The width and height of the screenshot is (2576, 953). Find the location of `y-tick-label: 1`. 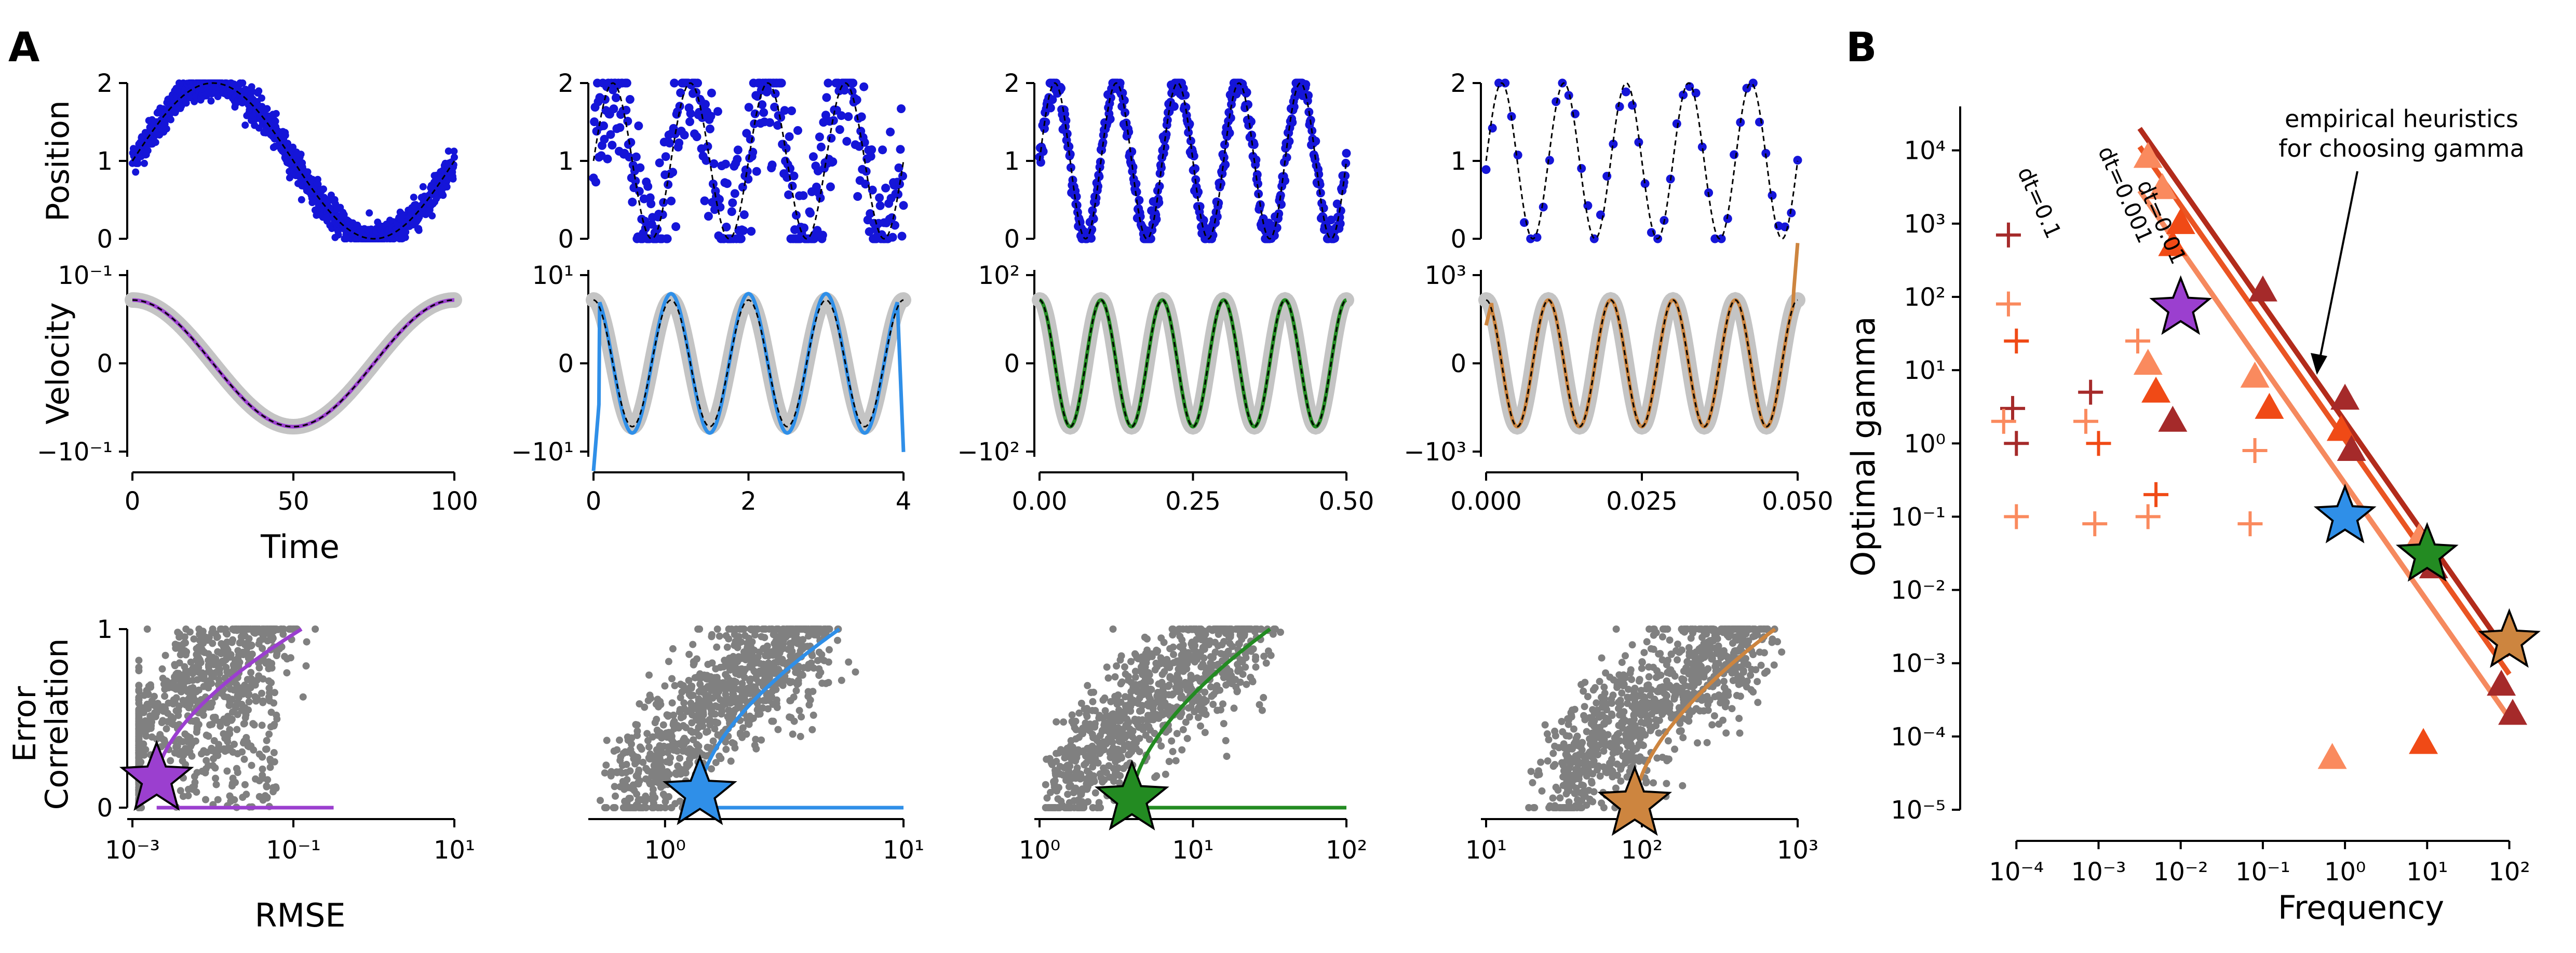

y-tick-label: 1 is located at coordinates (105, 161).